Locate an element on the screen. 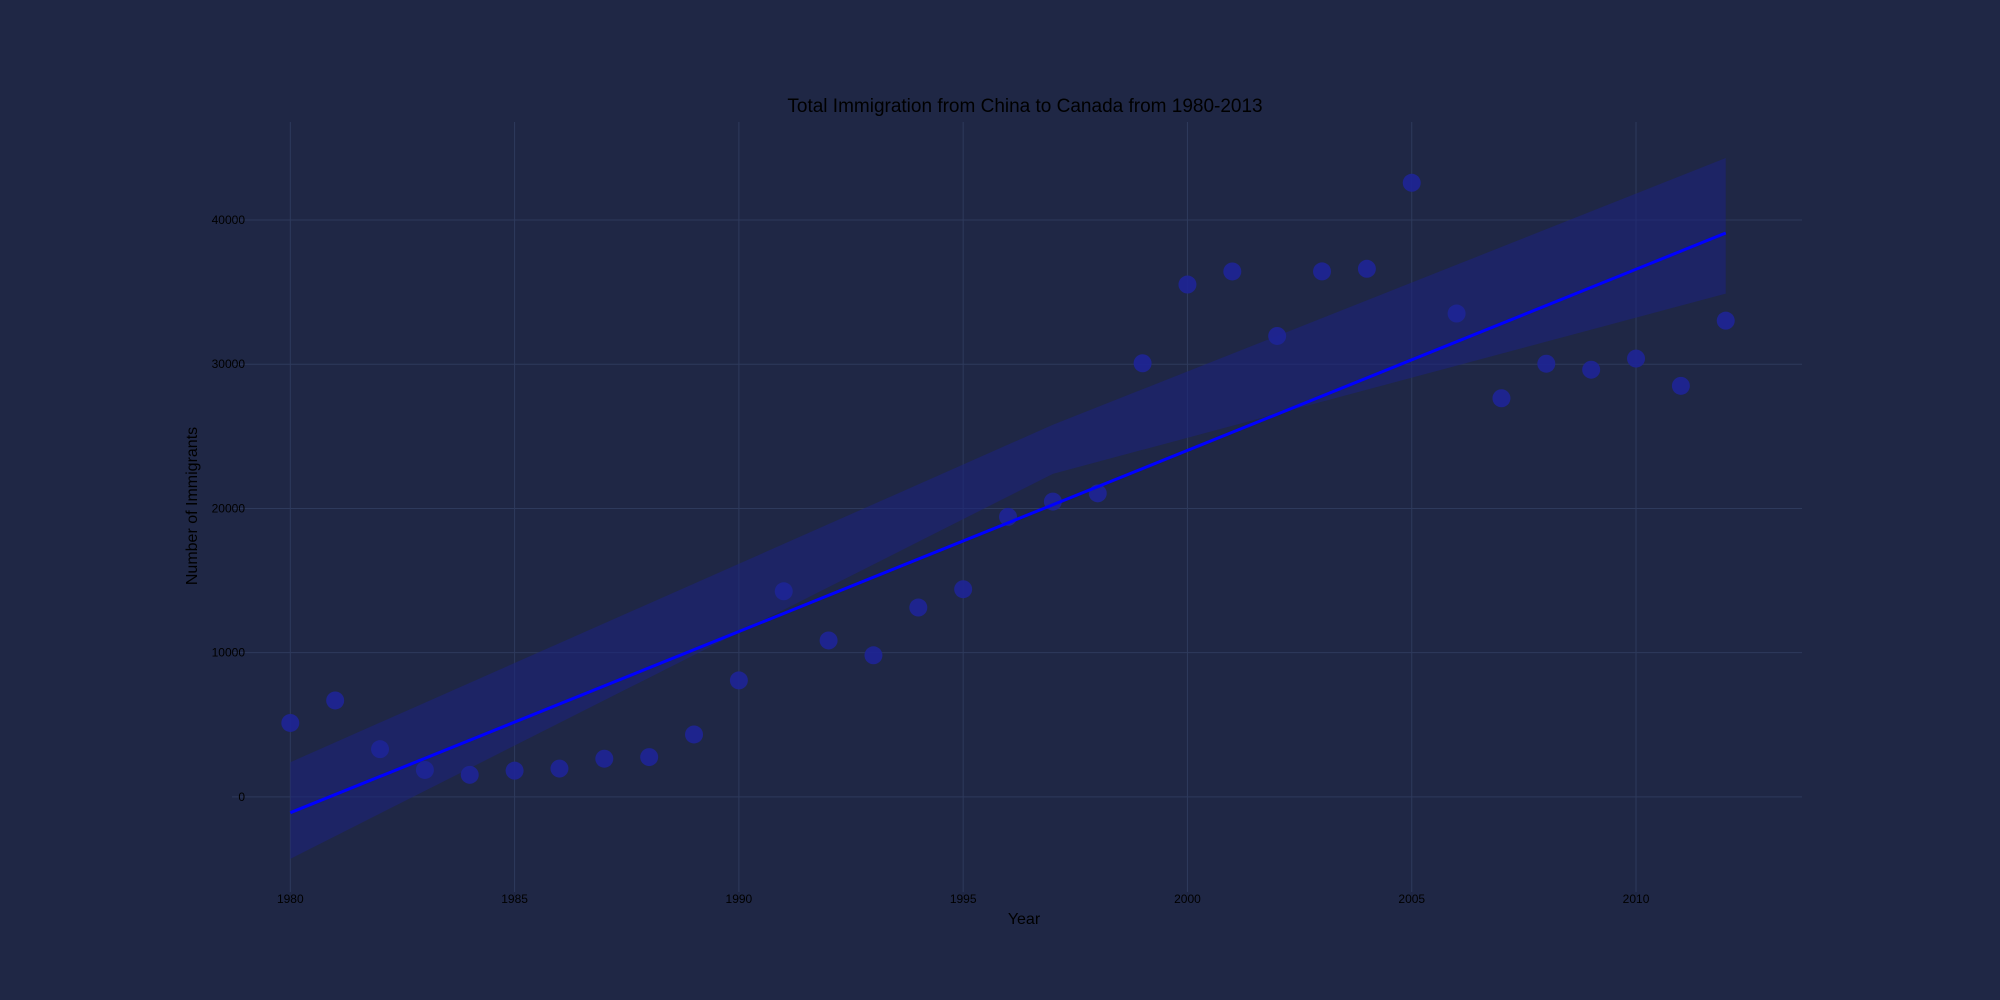 The width and height of the screenshot is (2000, 1000). y-tick-label: 40000 is located at coordinates (229, 220).